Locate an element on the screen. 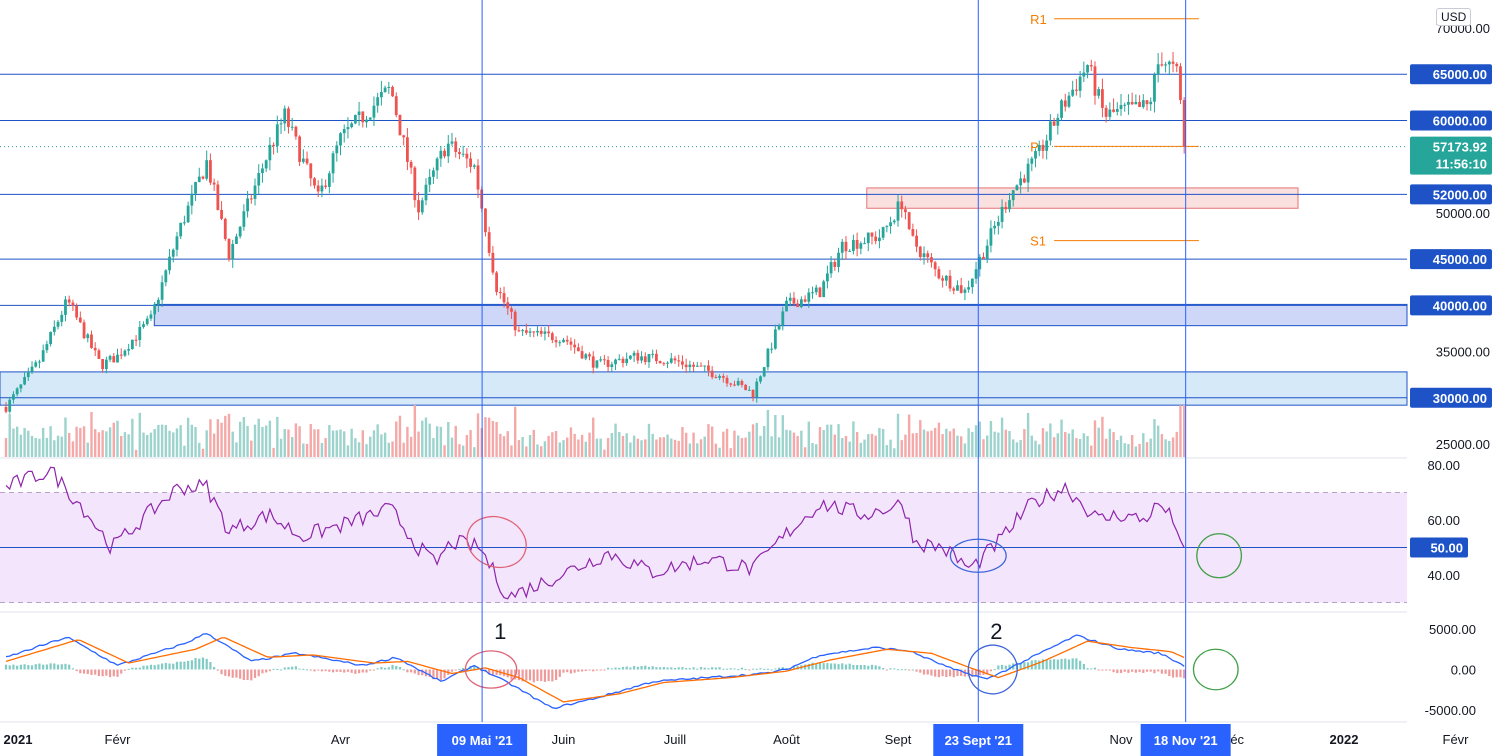  annotation-number: 2 is located at coordinates (996, 631).